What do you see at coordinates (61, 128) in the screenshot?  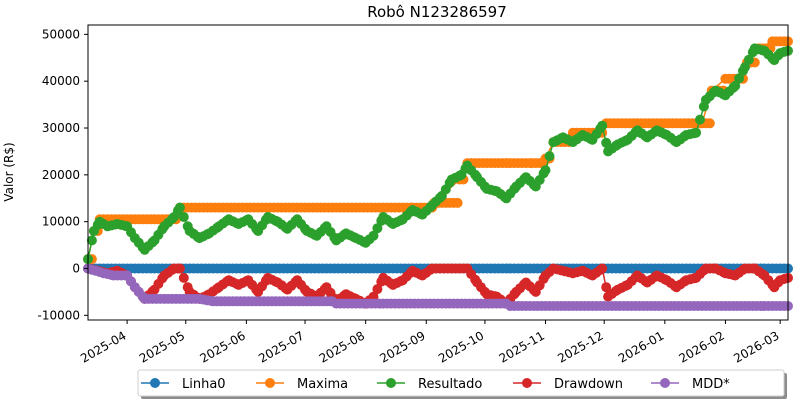 I see `y-tick-label: 30000` at bounding box center [61, 128].